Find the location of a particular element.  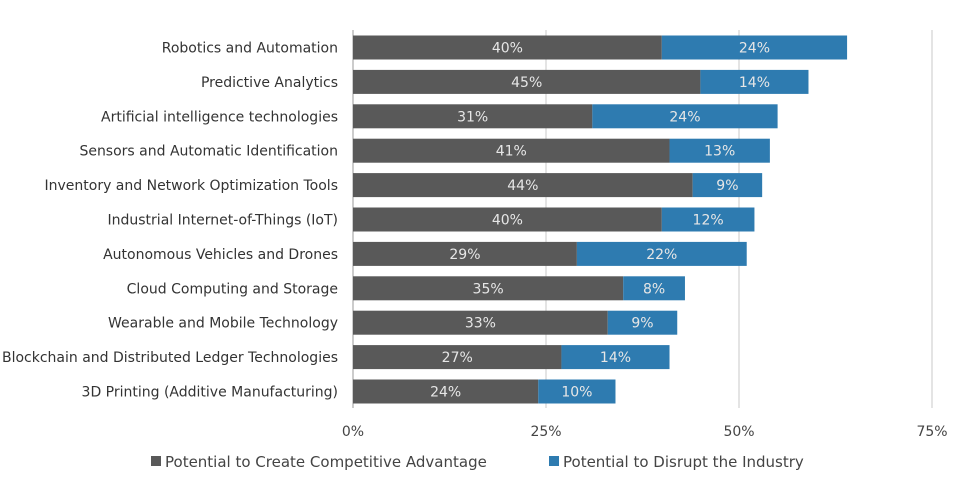

data-label: 10% is located at coordinates (576, 393).